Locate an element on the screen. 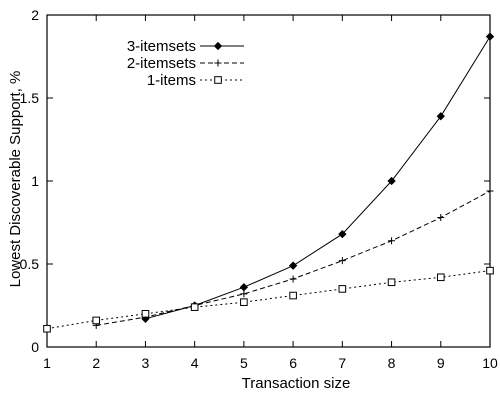 The image size is (500, 397). x-tick-label: 10 is located at coordinates (490, 363).